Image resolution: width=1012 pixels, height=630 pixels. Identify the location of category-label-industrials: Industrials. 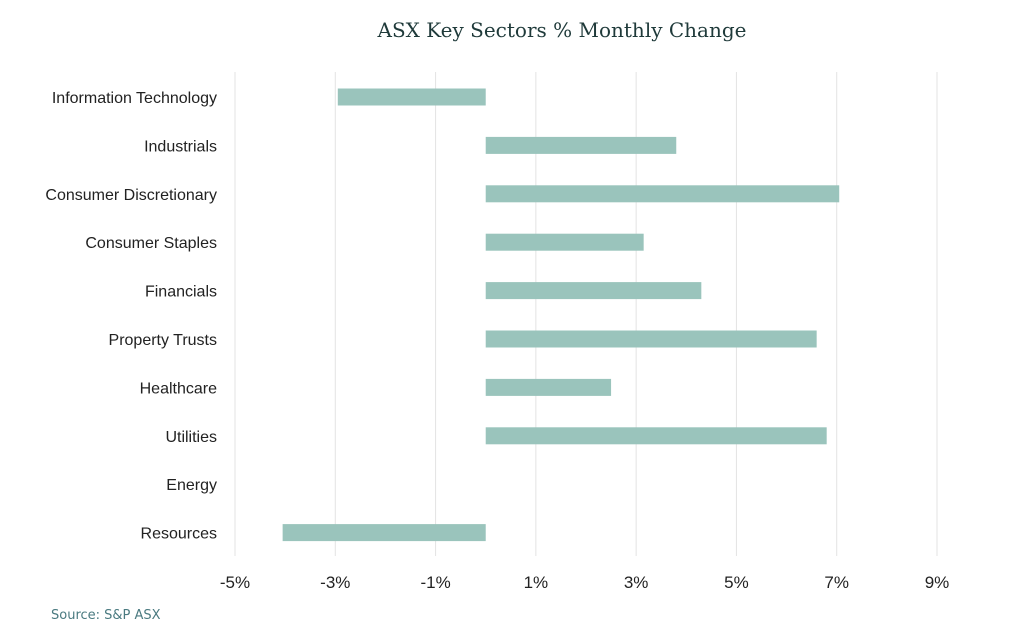
(180, 146).